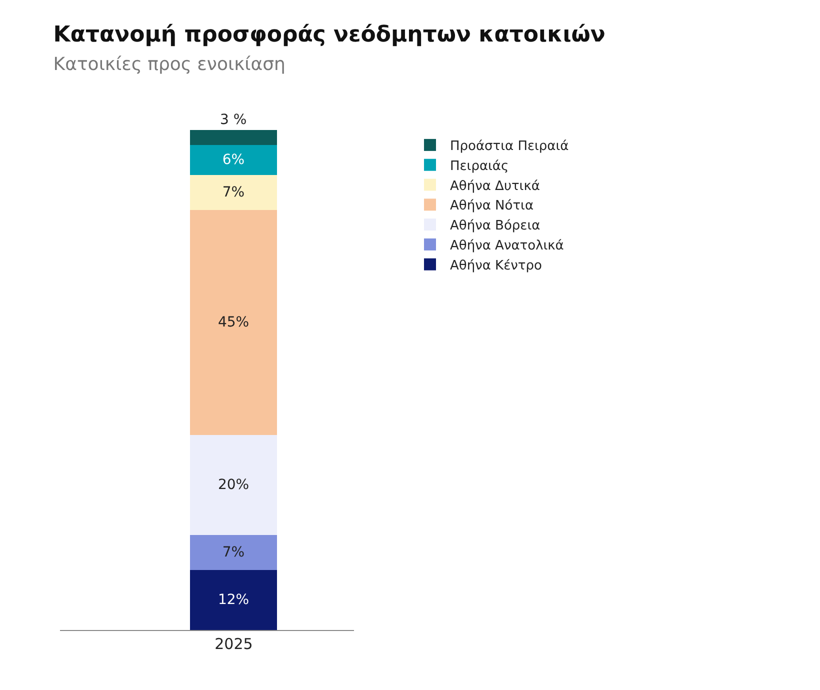 The width and height of the screenshot is (820, 690). I want to click on text: Κατανομή προσφοράς νεόδμητων κατοικιών, so click(329, 35).